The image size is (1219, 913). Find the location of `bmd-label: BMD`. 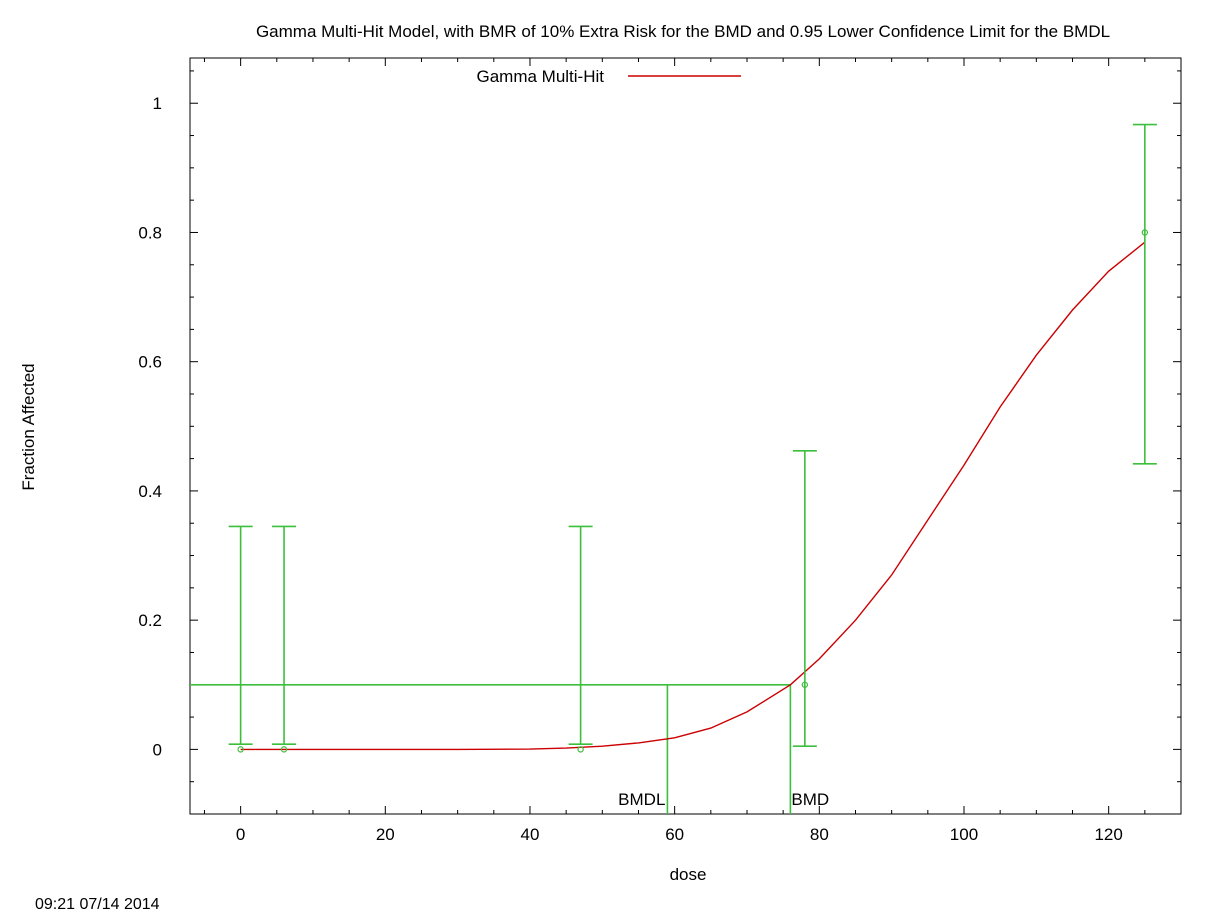

bmd-label: BMD is located at coordinates (810, 799).